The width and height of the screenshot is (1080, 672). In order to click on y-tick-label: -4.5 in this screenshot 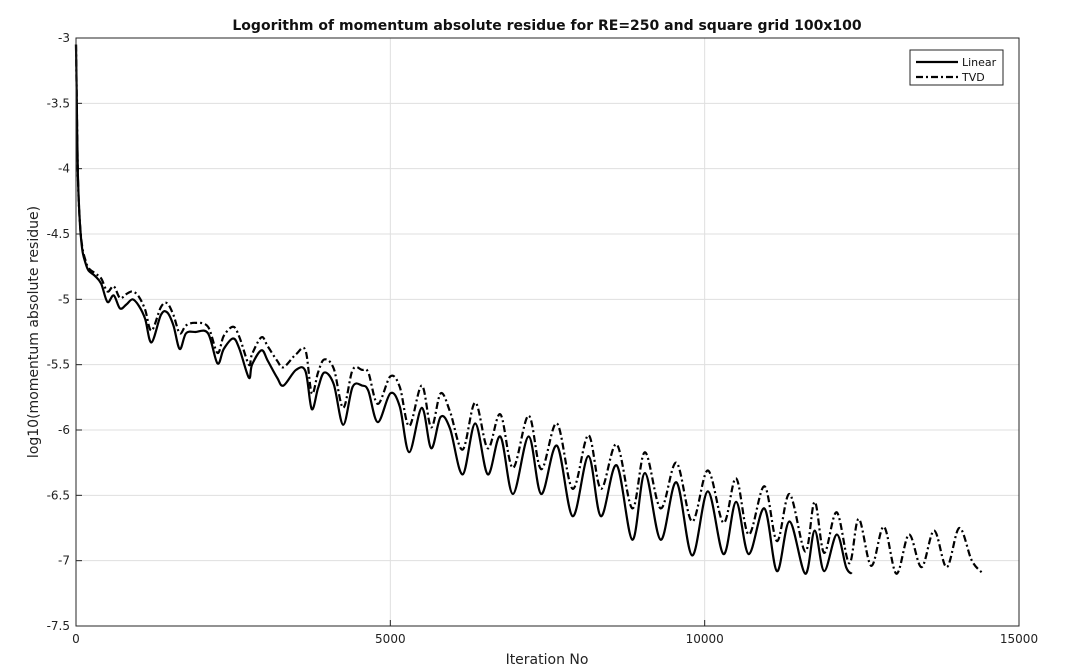, I will do `click(58, 234)`.